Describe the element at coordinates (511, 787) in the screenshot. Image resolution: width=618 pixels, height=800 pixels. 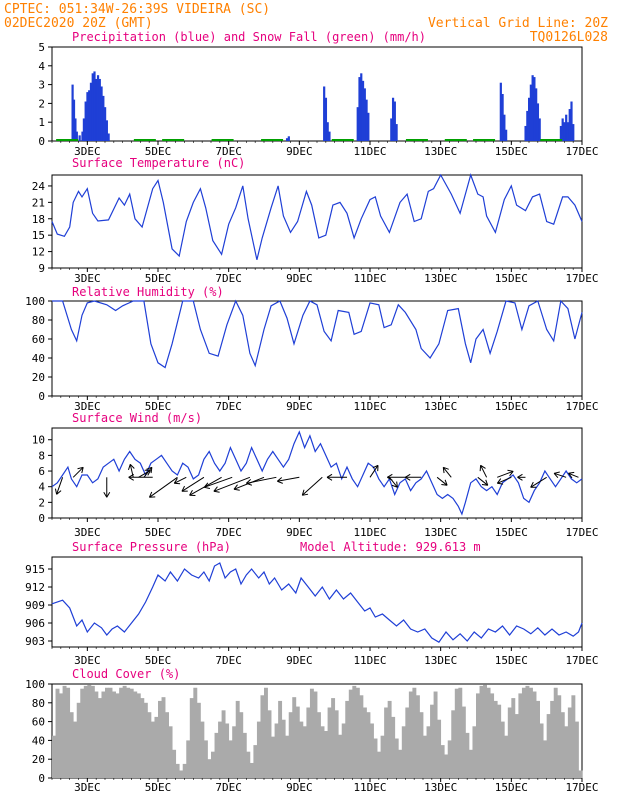
I see `x-tick-label: 15DEC` at that location.